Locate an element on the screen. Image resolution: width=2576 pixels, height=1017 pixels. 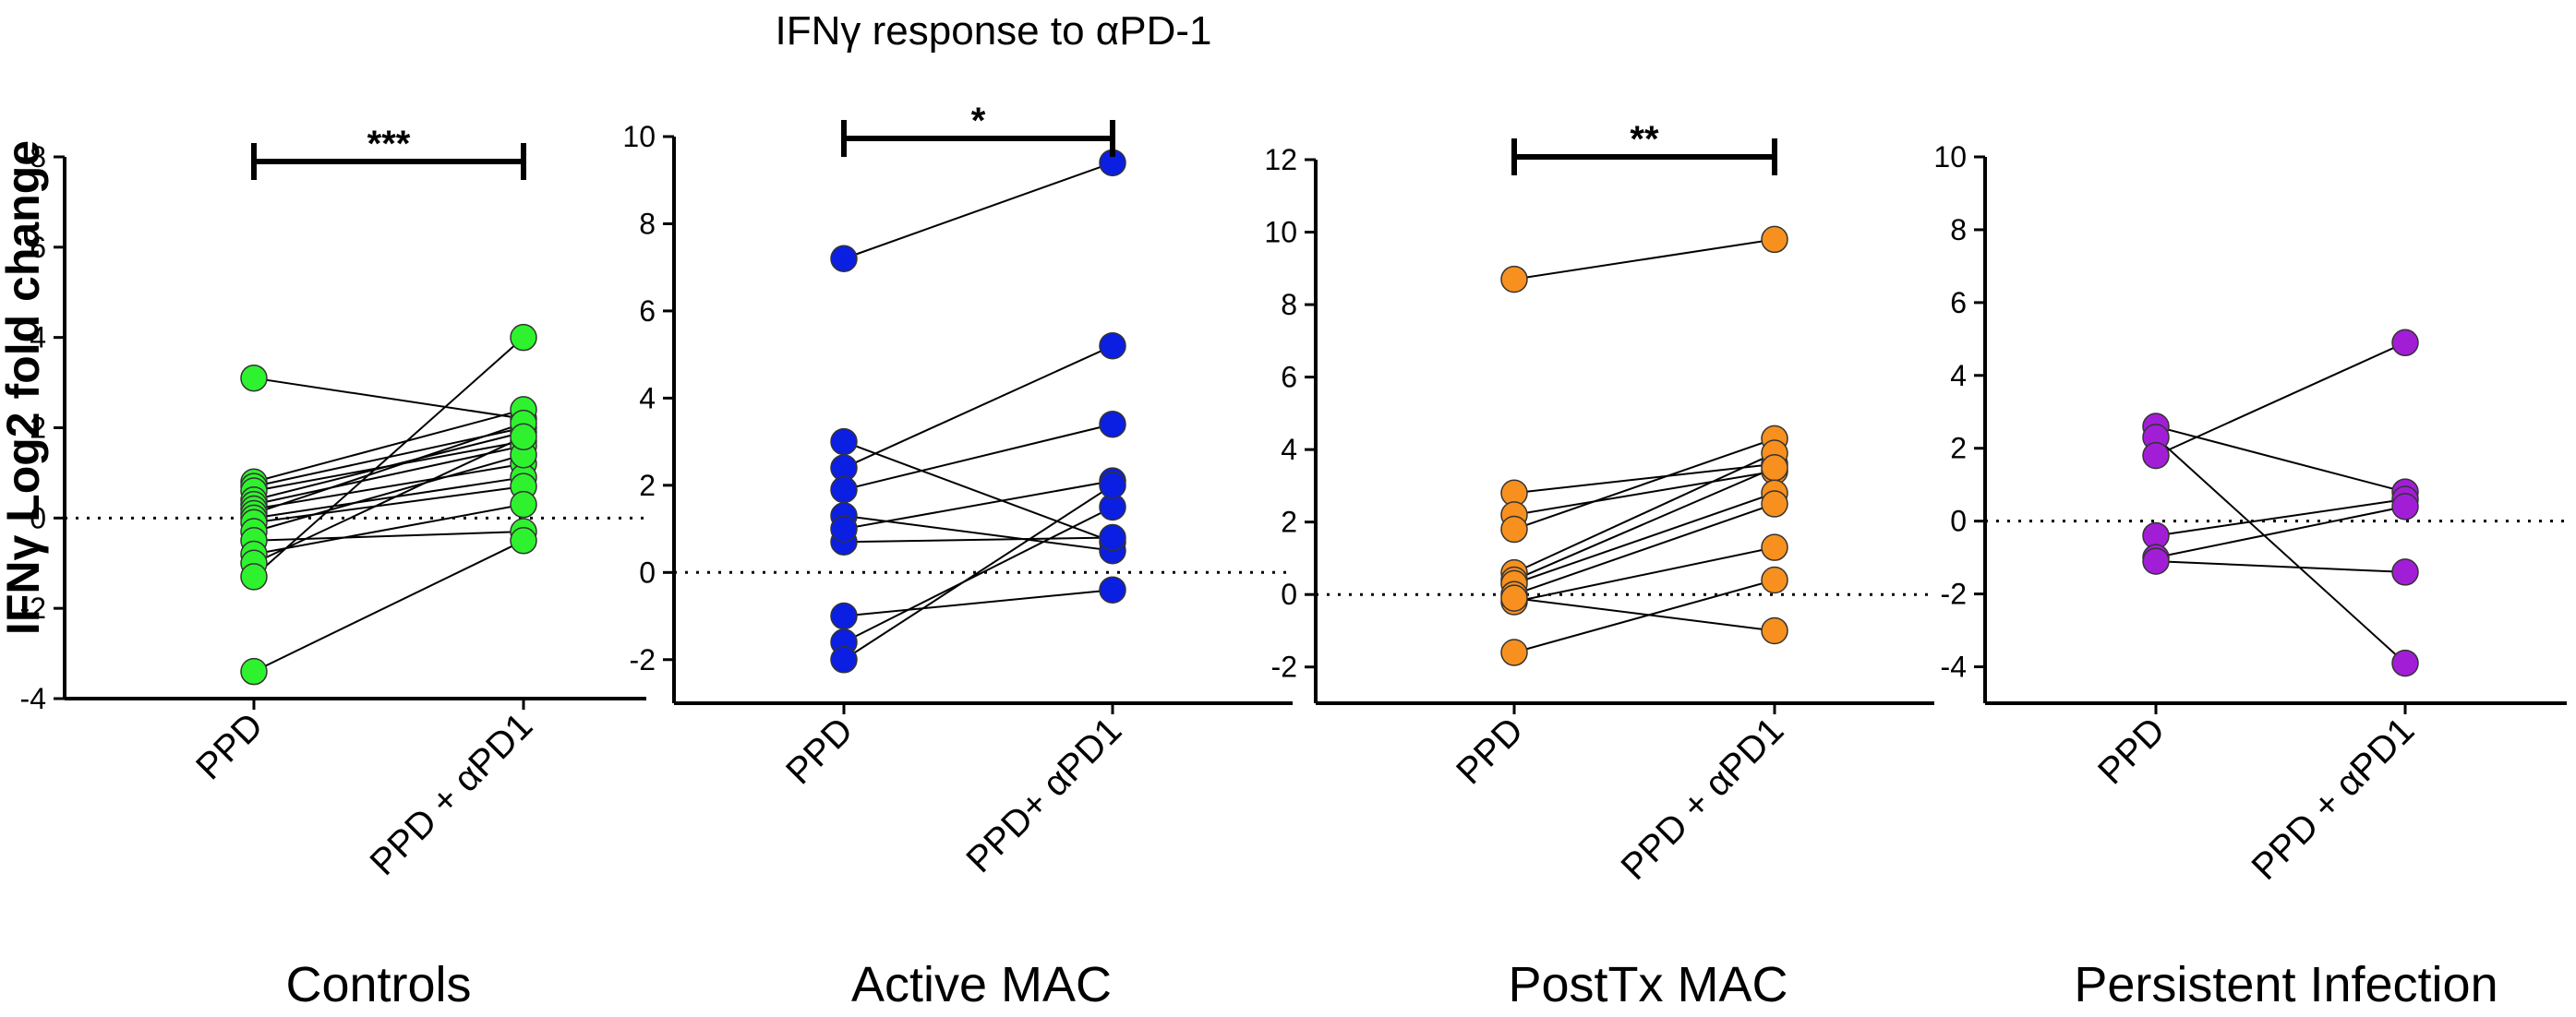
significance-label: * is located at coordinates (978, 121).